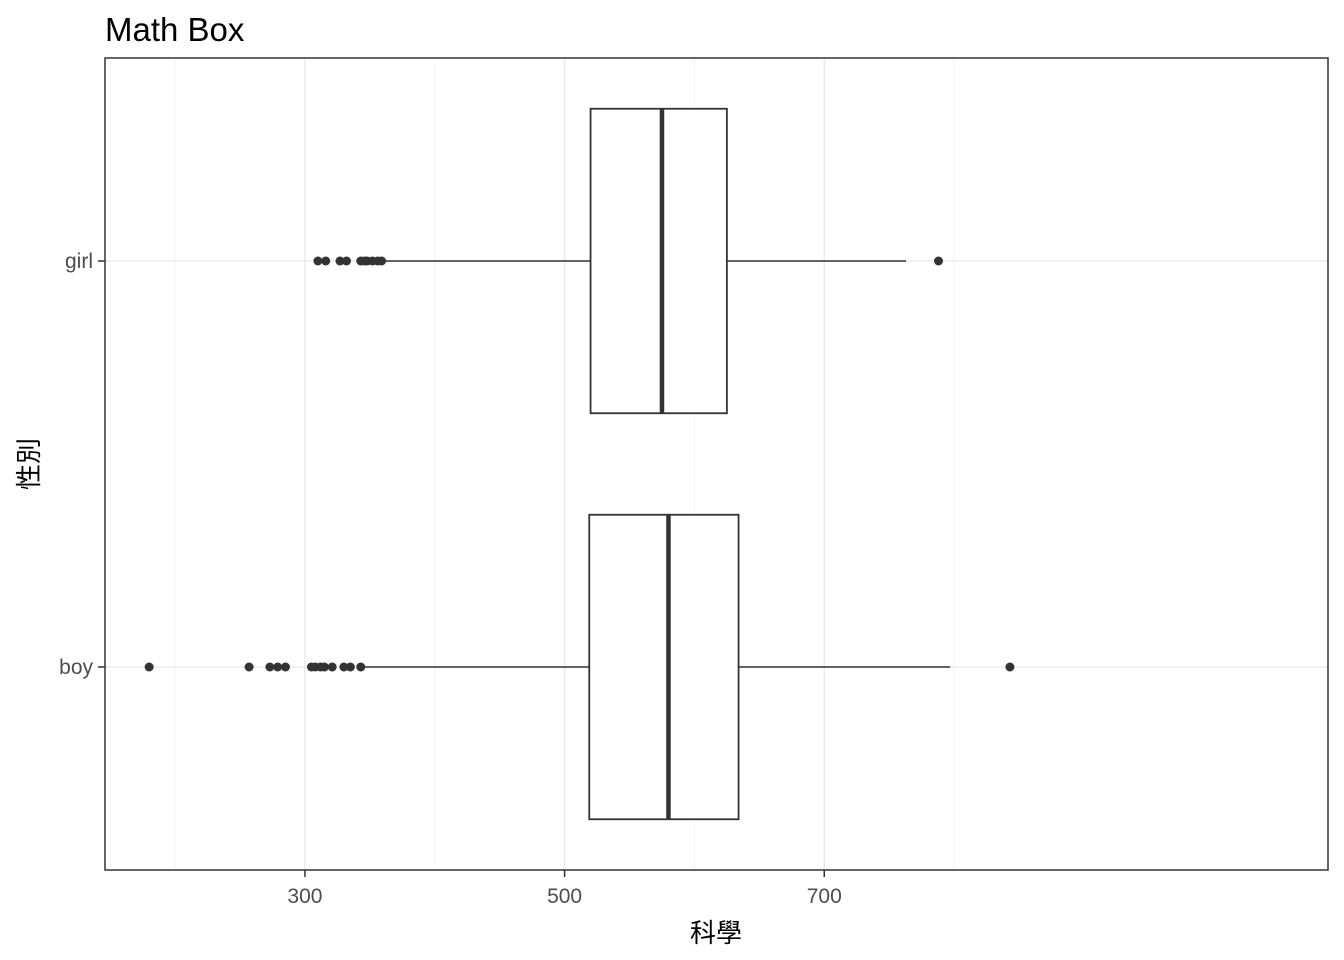 The image size is (1344, 960). What do you see at coordinates (564, 896) in the screenshot?
I see `x-tick-label-500: 500` at bounding box center [564, 896].